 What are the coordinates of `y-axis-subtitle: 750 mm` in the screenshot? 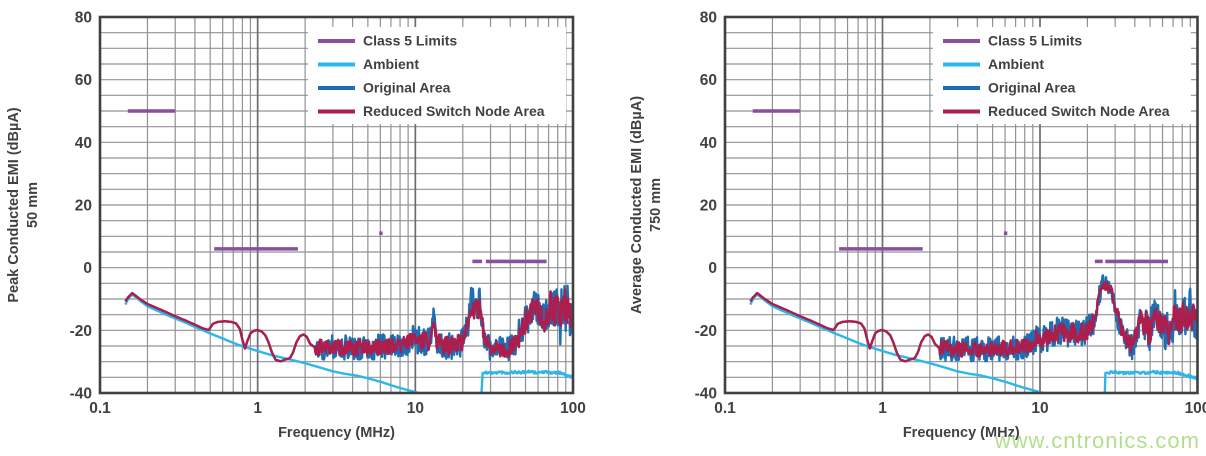 It's located at (656, 205).